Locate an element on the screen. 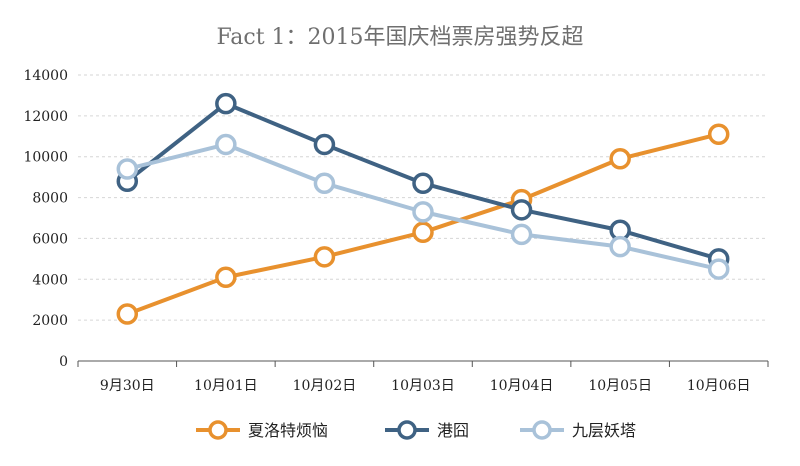  y-tick-label: 14000 is located at coordinates (45, 76).